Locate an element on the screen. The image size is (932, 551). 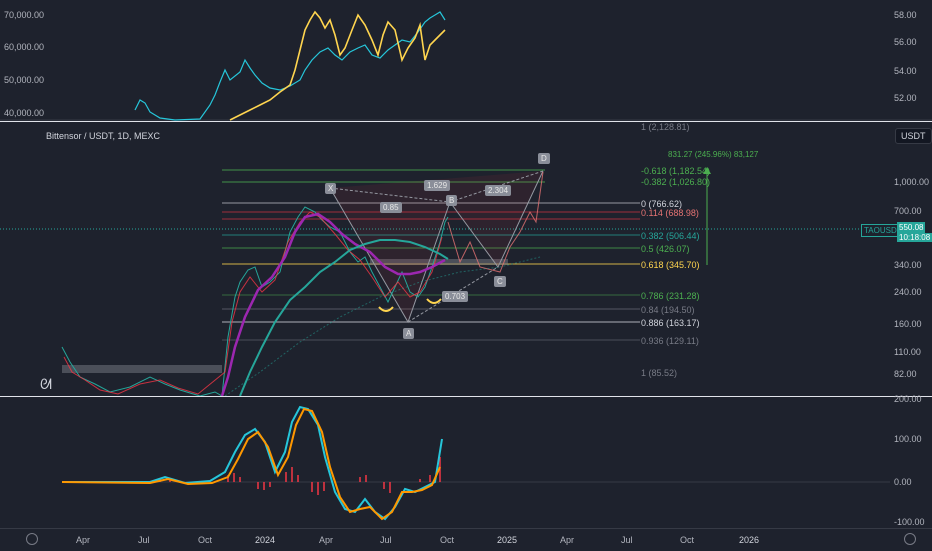
top-teal-series is located at coordinates (290, 66).